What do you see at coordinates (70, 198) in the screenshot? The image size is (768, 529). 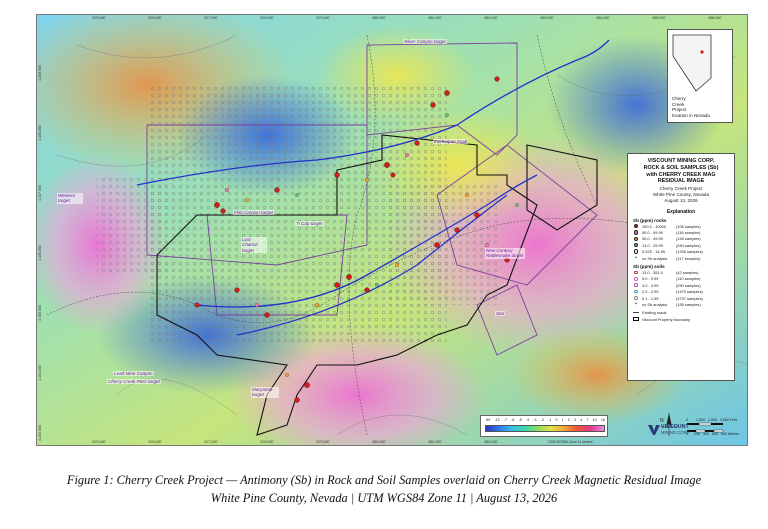 I see `target-label-western: Western target` at bounding box center [70, 198].